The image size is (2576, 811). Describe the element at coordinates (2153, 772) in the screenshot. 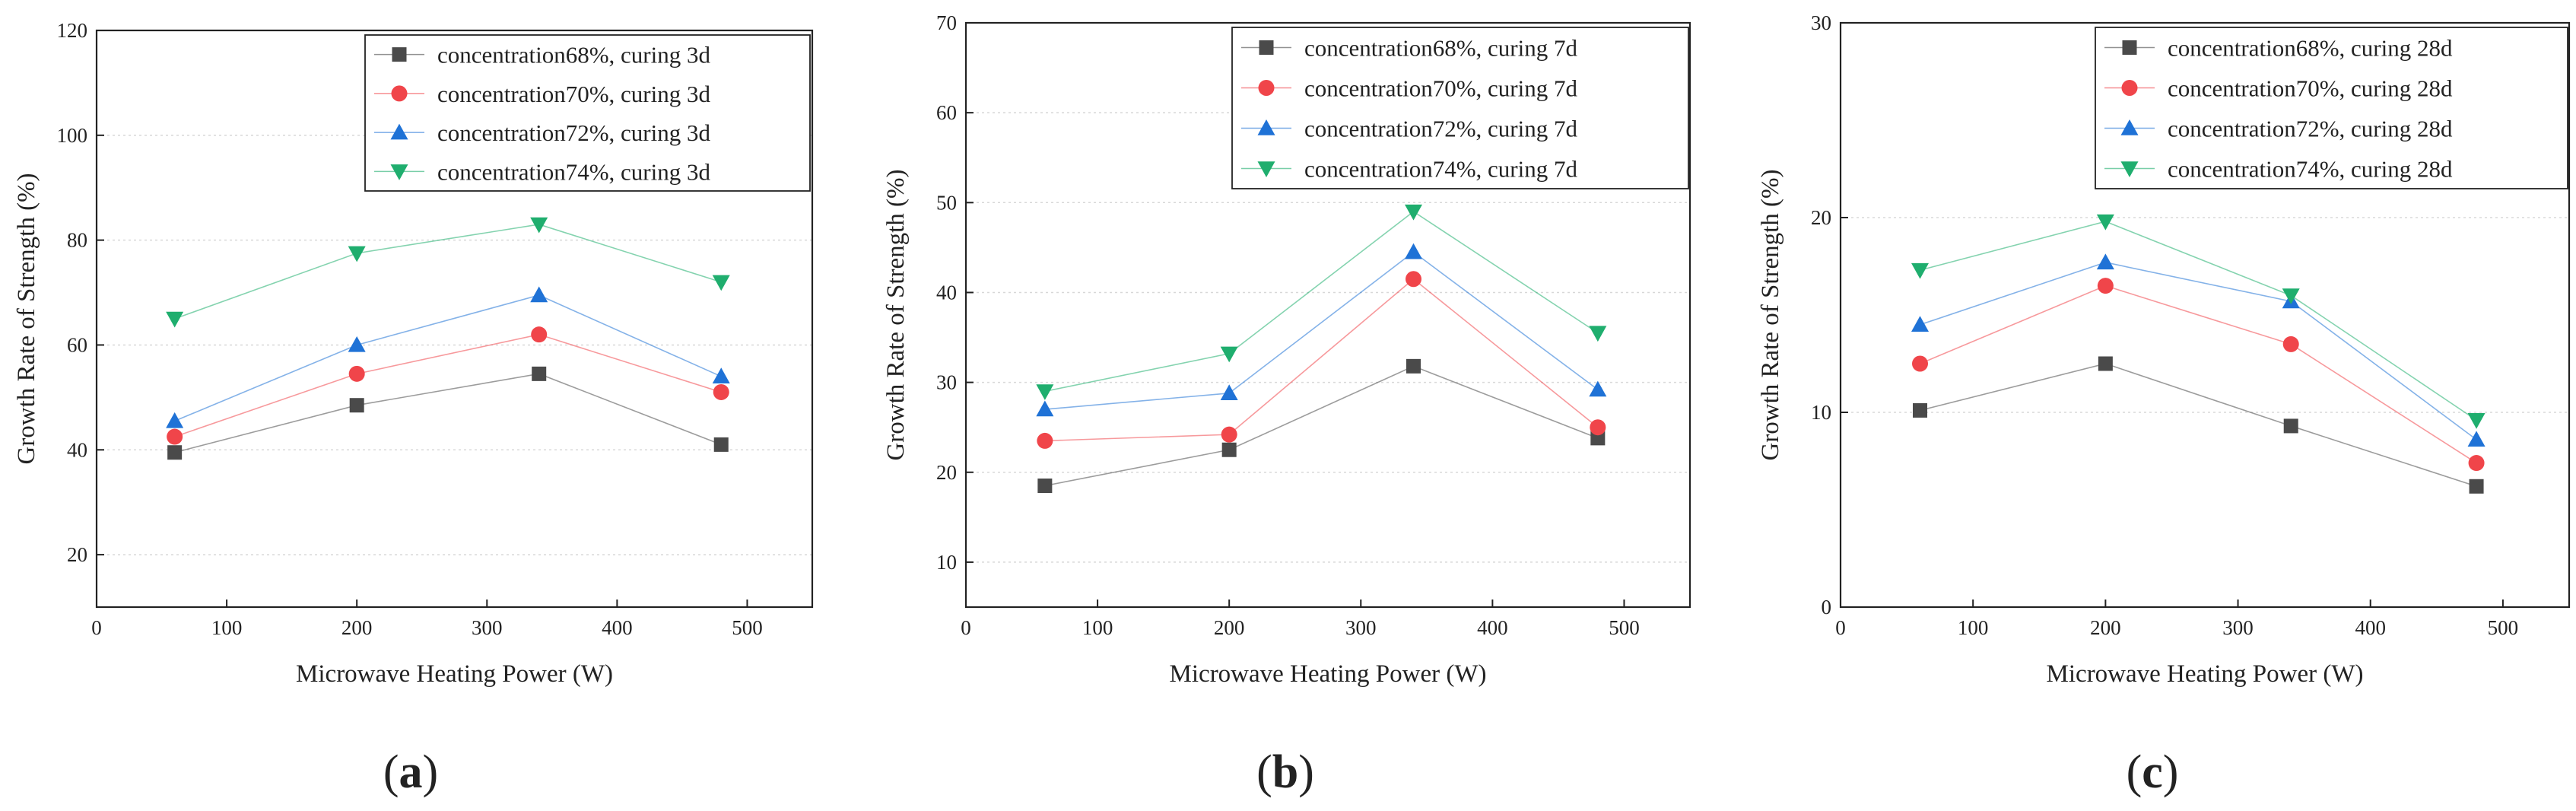

I see `panel-label: (c)` at that location.